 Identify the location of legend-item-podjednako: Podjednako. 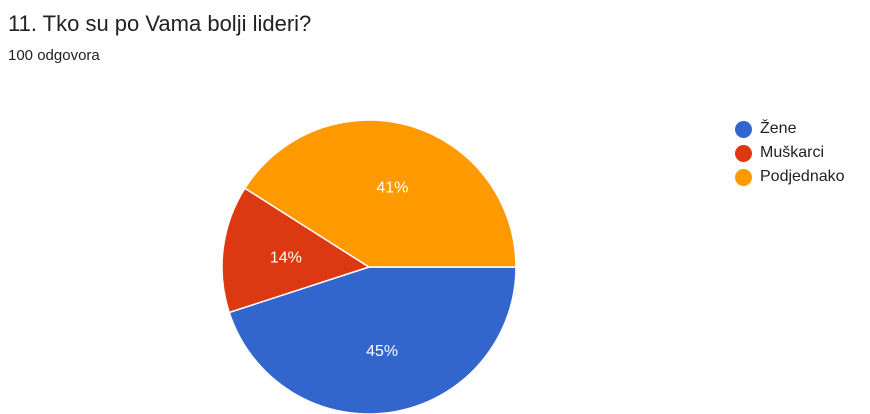
(790, 177).